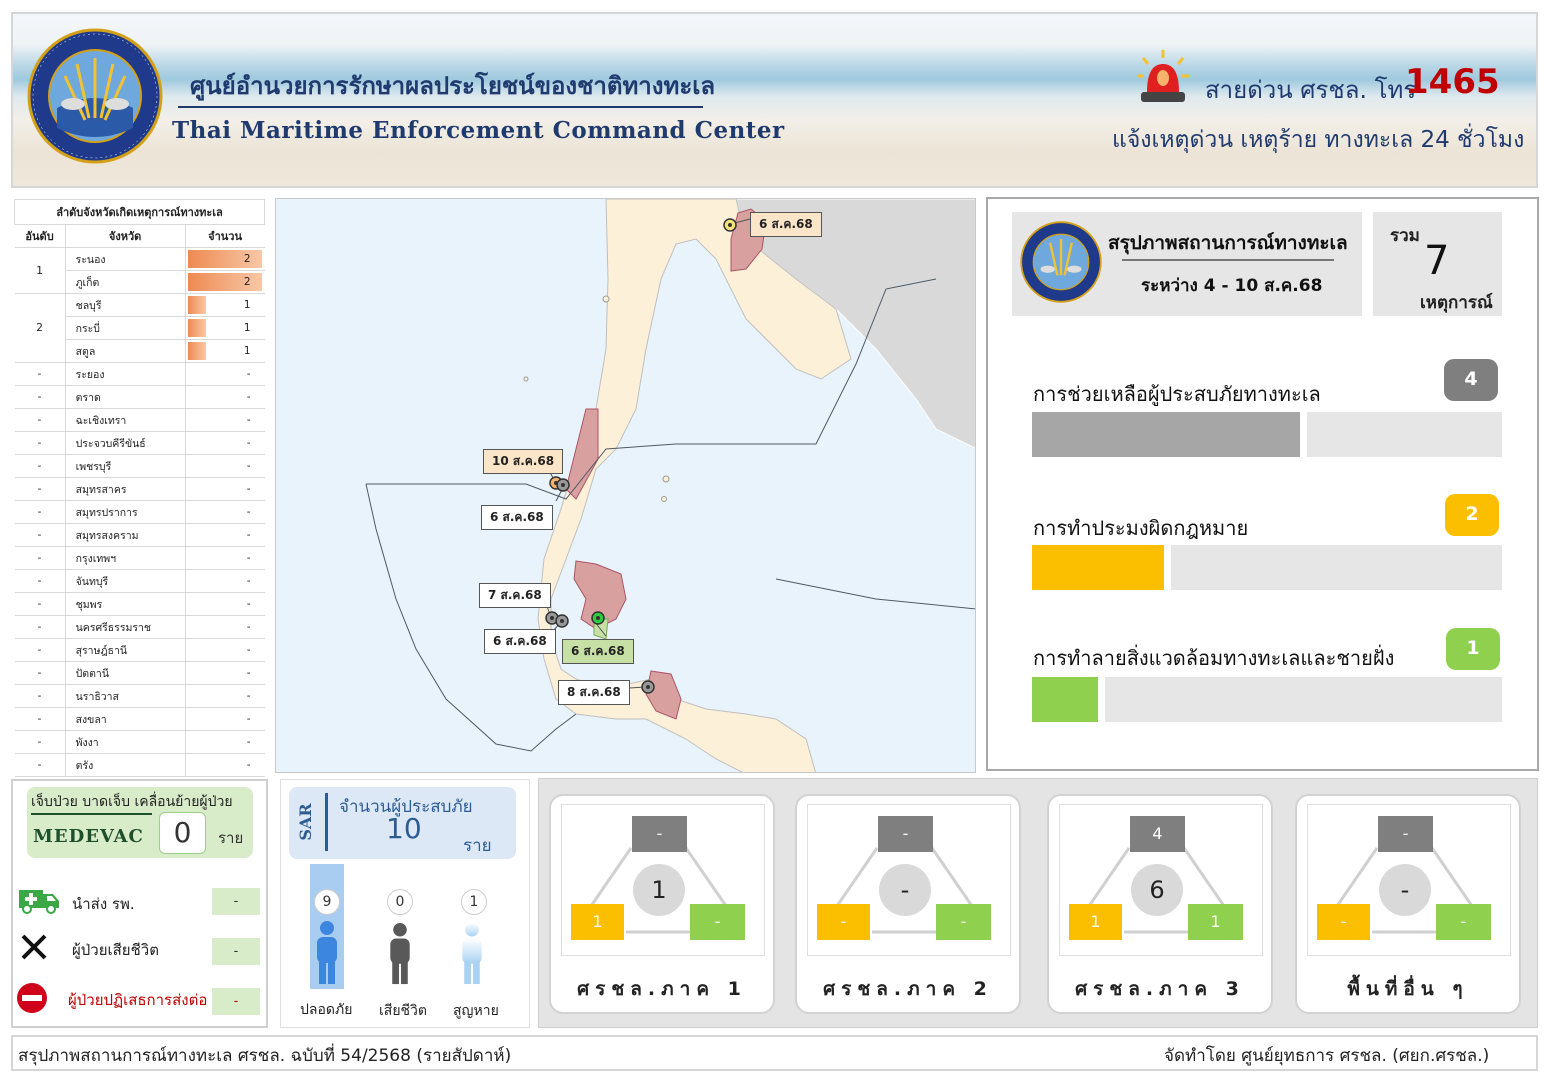  I want to click on table-row: - กรุงเทพฯ -, so click(139, 558).